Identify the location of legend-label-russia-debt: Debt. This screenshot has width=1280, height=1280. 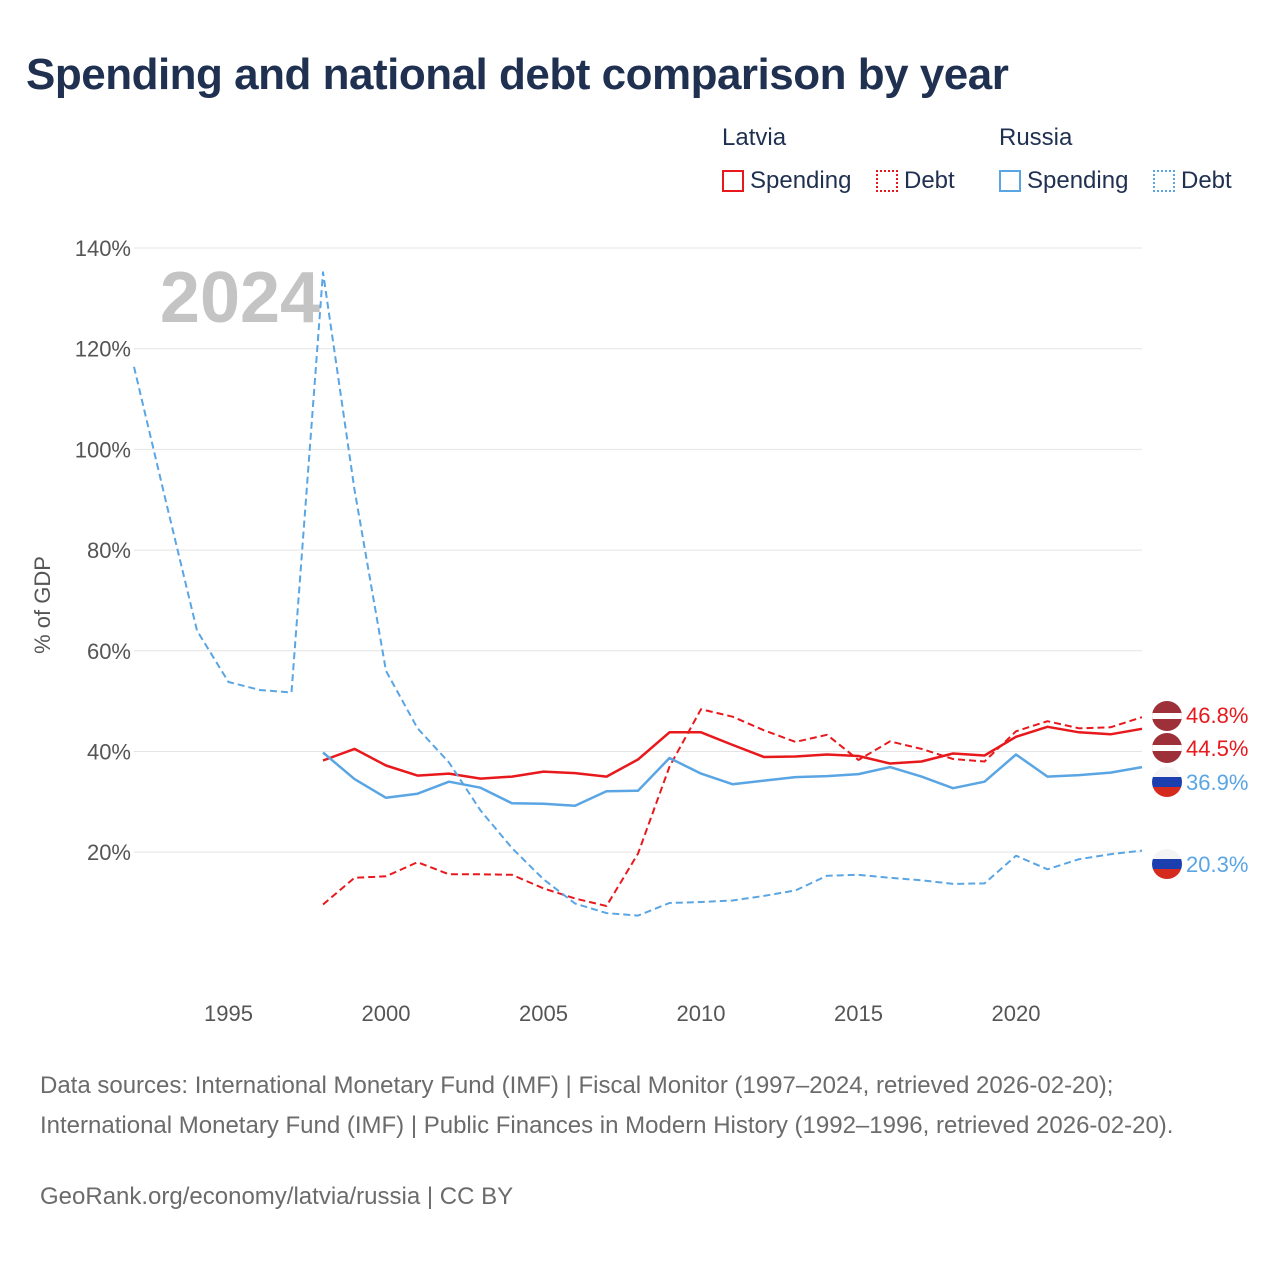
(1206, 180).